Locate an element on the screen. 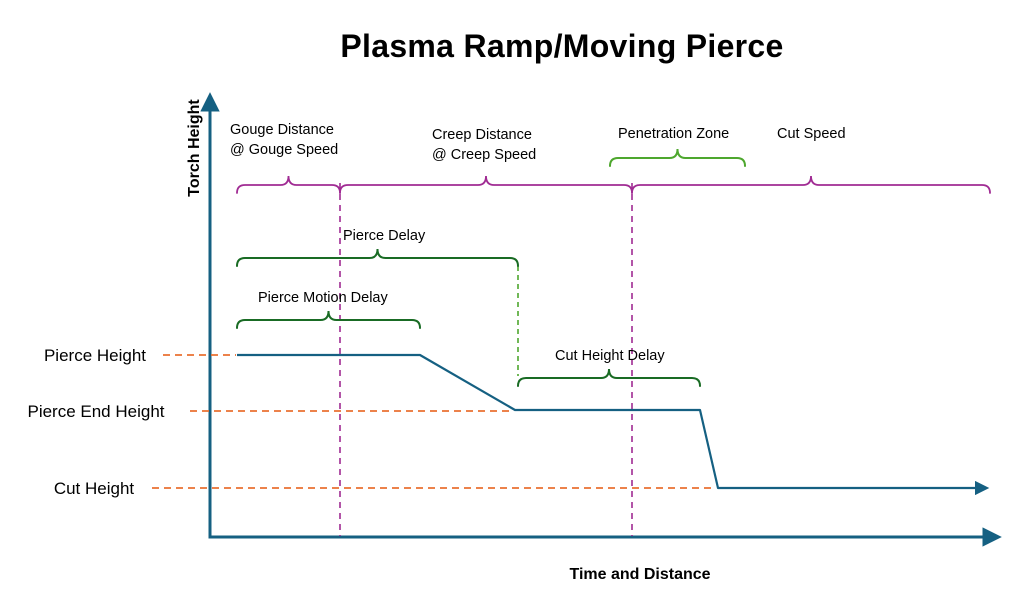 The image size is (1032, 596). brace-gouge-distance is located at coordinates (288, 184).